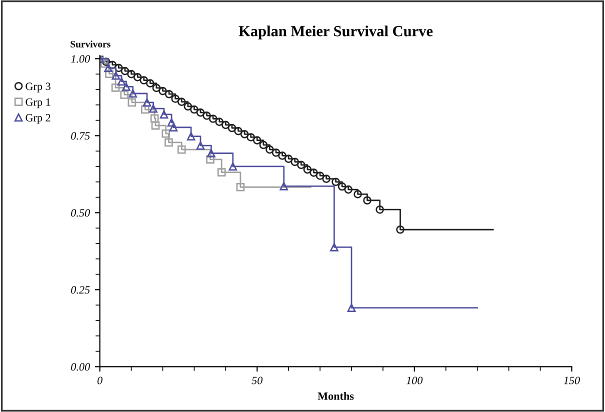  I want to click on x-tick-label: 0, so click(99, 380).